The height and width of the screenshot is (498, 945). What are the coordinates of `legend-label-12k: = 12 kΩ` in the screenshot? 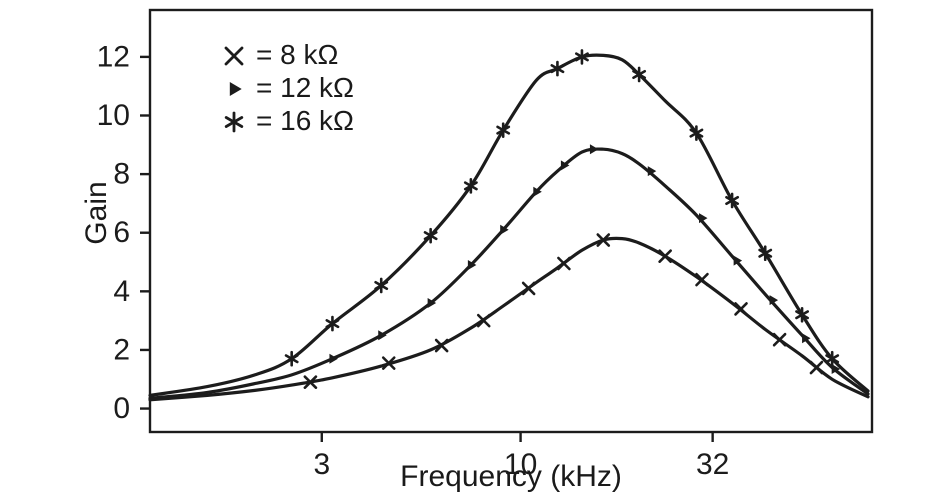 It's located at (305, 87).